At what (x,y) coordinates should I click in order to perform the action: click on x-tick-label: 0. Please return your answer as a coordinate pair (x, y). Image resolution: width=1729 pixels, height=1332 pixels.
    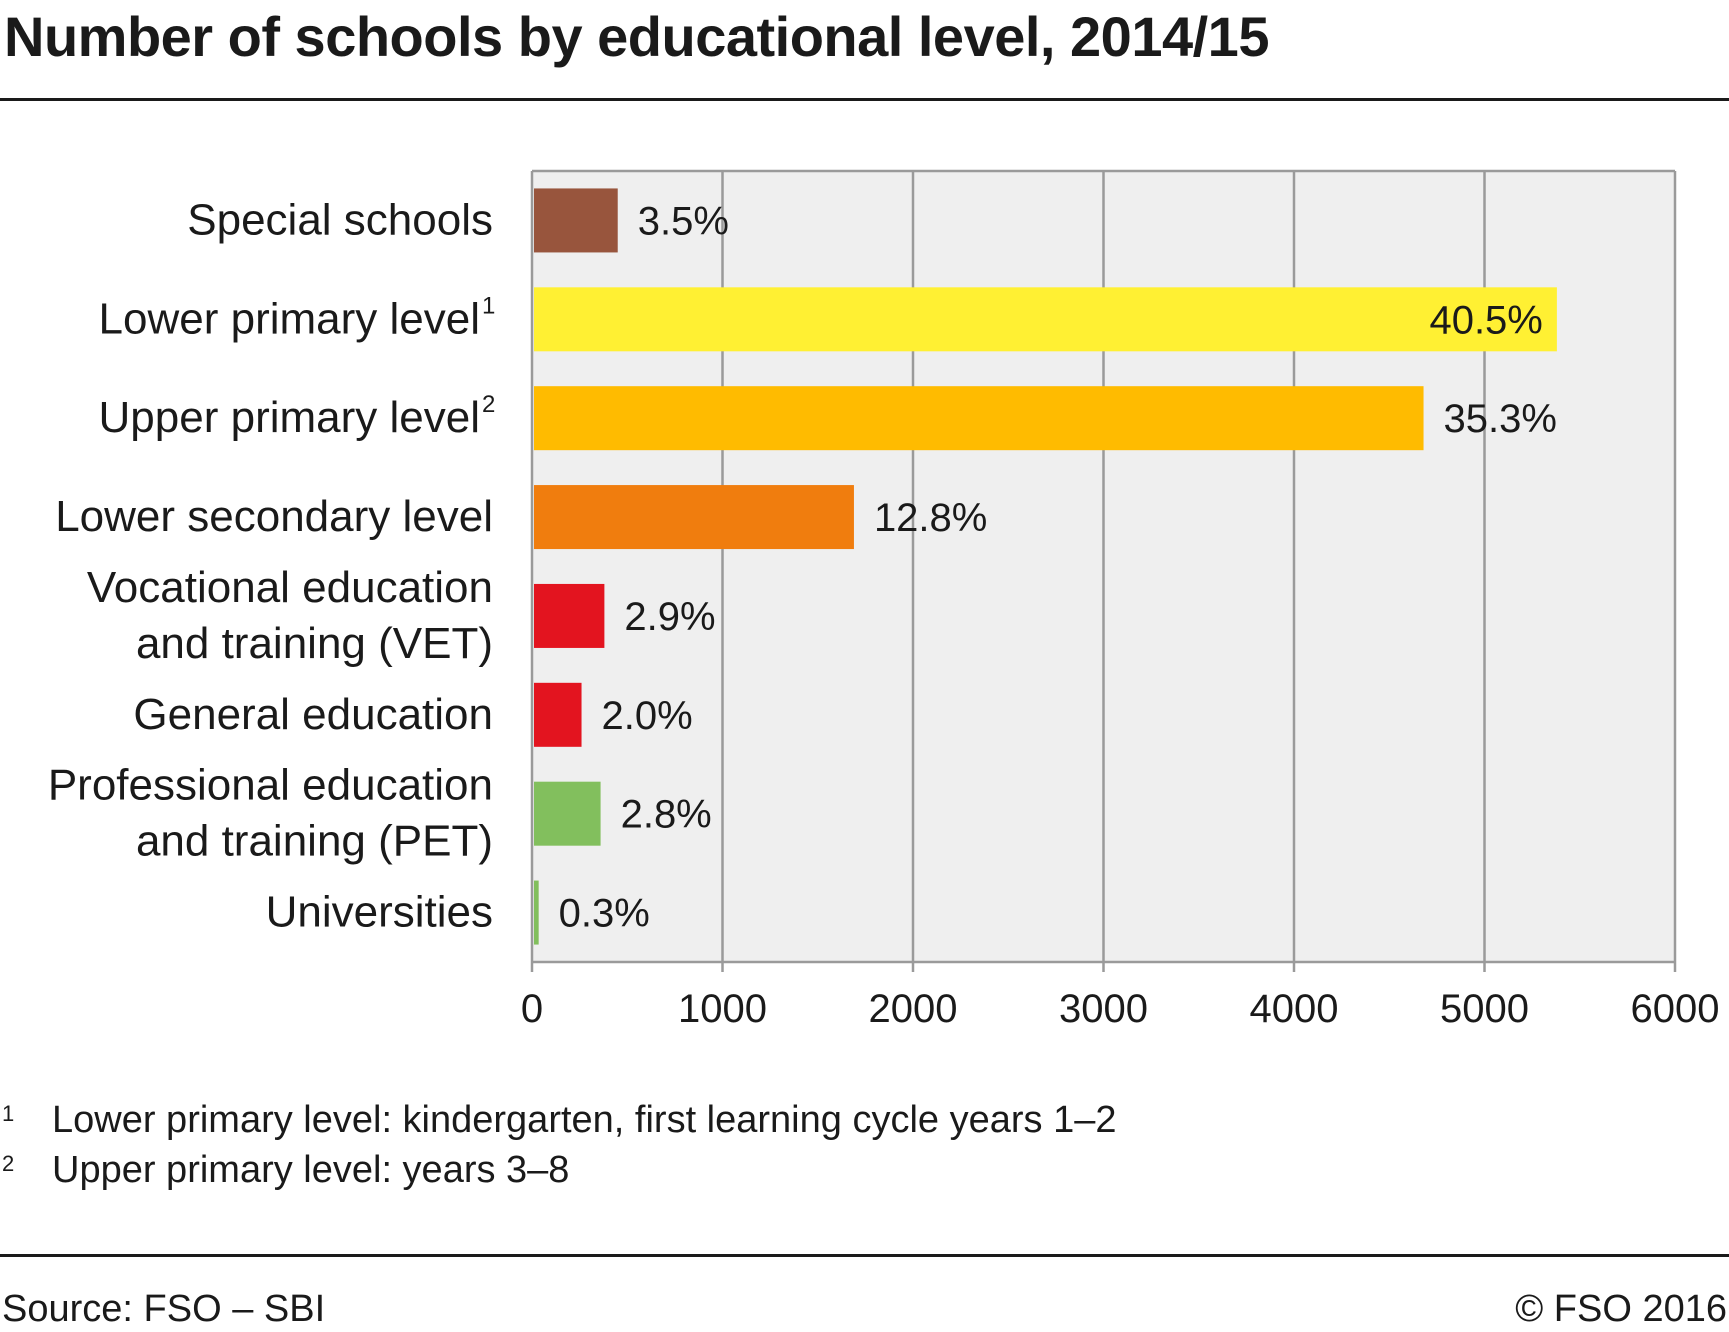
    Looking at the image, I should click on (532, 1009).